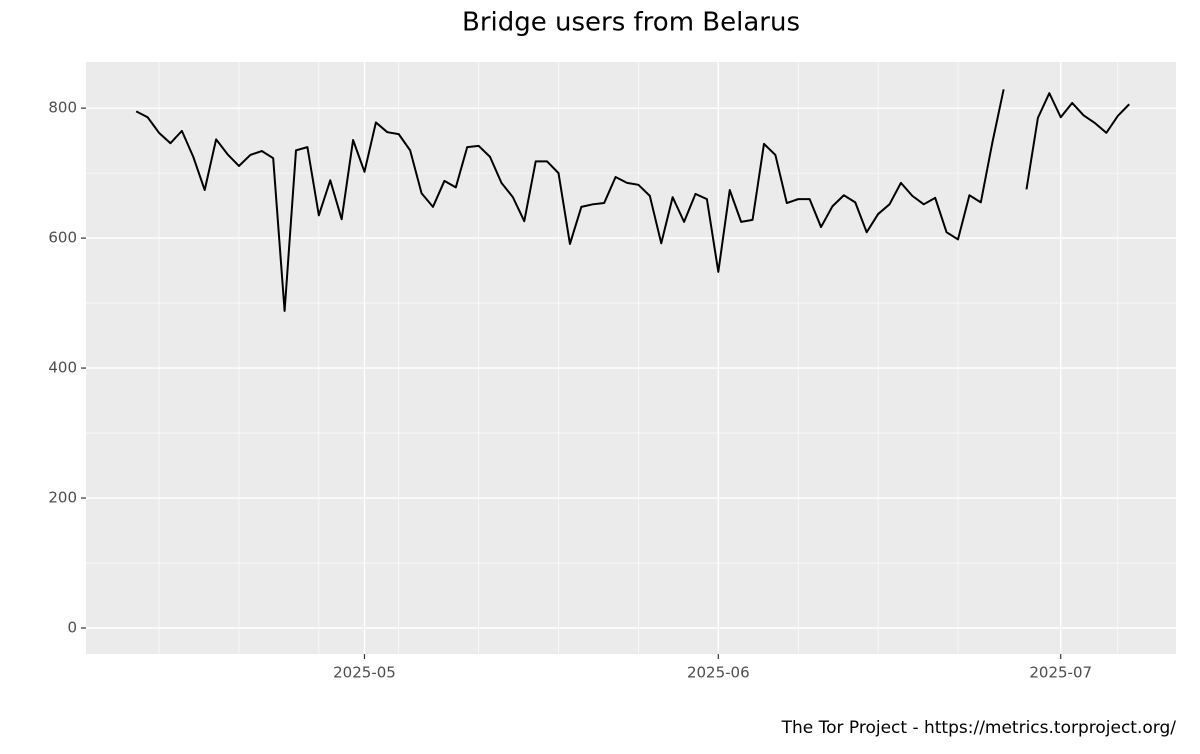 This screenshot has width=1200, height=754. I want to click on y-tick-label: 800, so click(62, 108).